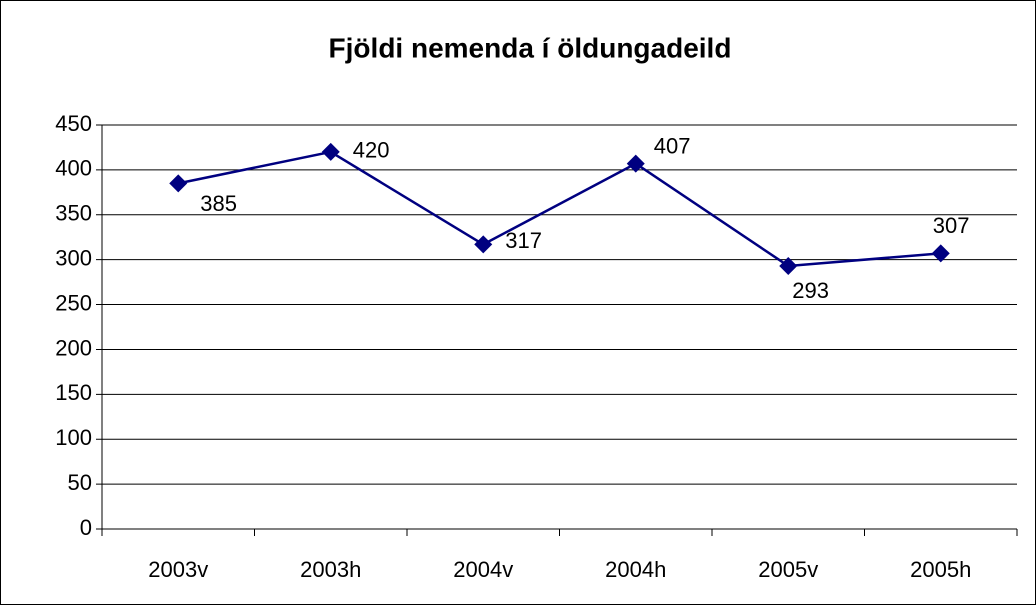 The image size is (1036, 605). Describe the element at coordinates (530, 47) in the screenshot. I see `chart-title: Fjöldi nemenda í öldungadeild` at that location.